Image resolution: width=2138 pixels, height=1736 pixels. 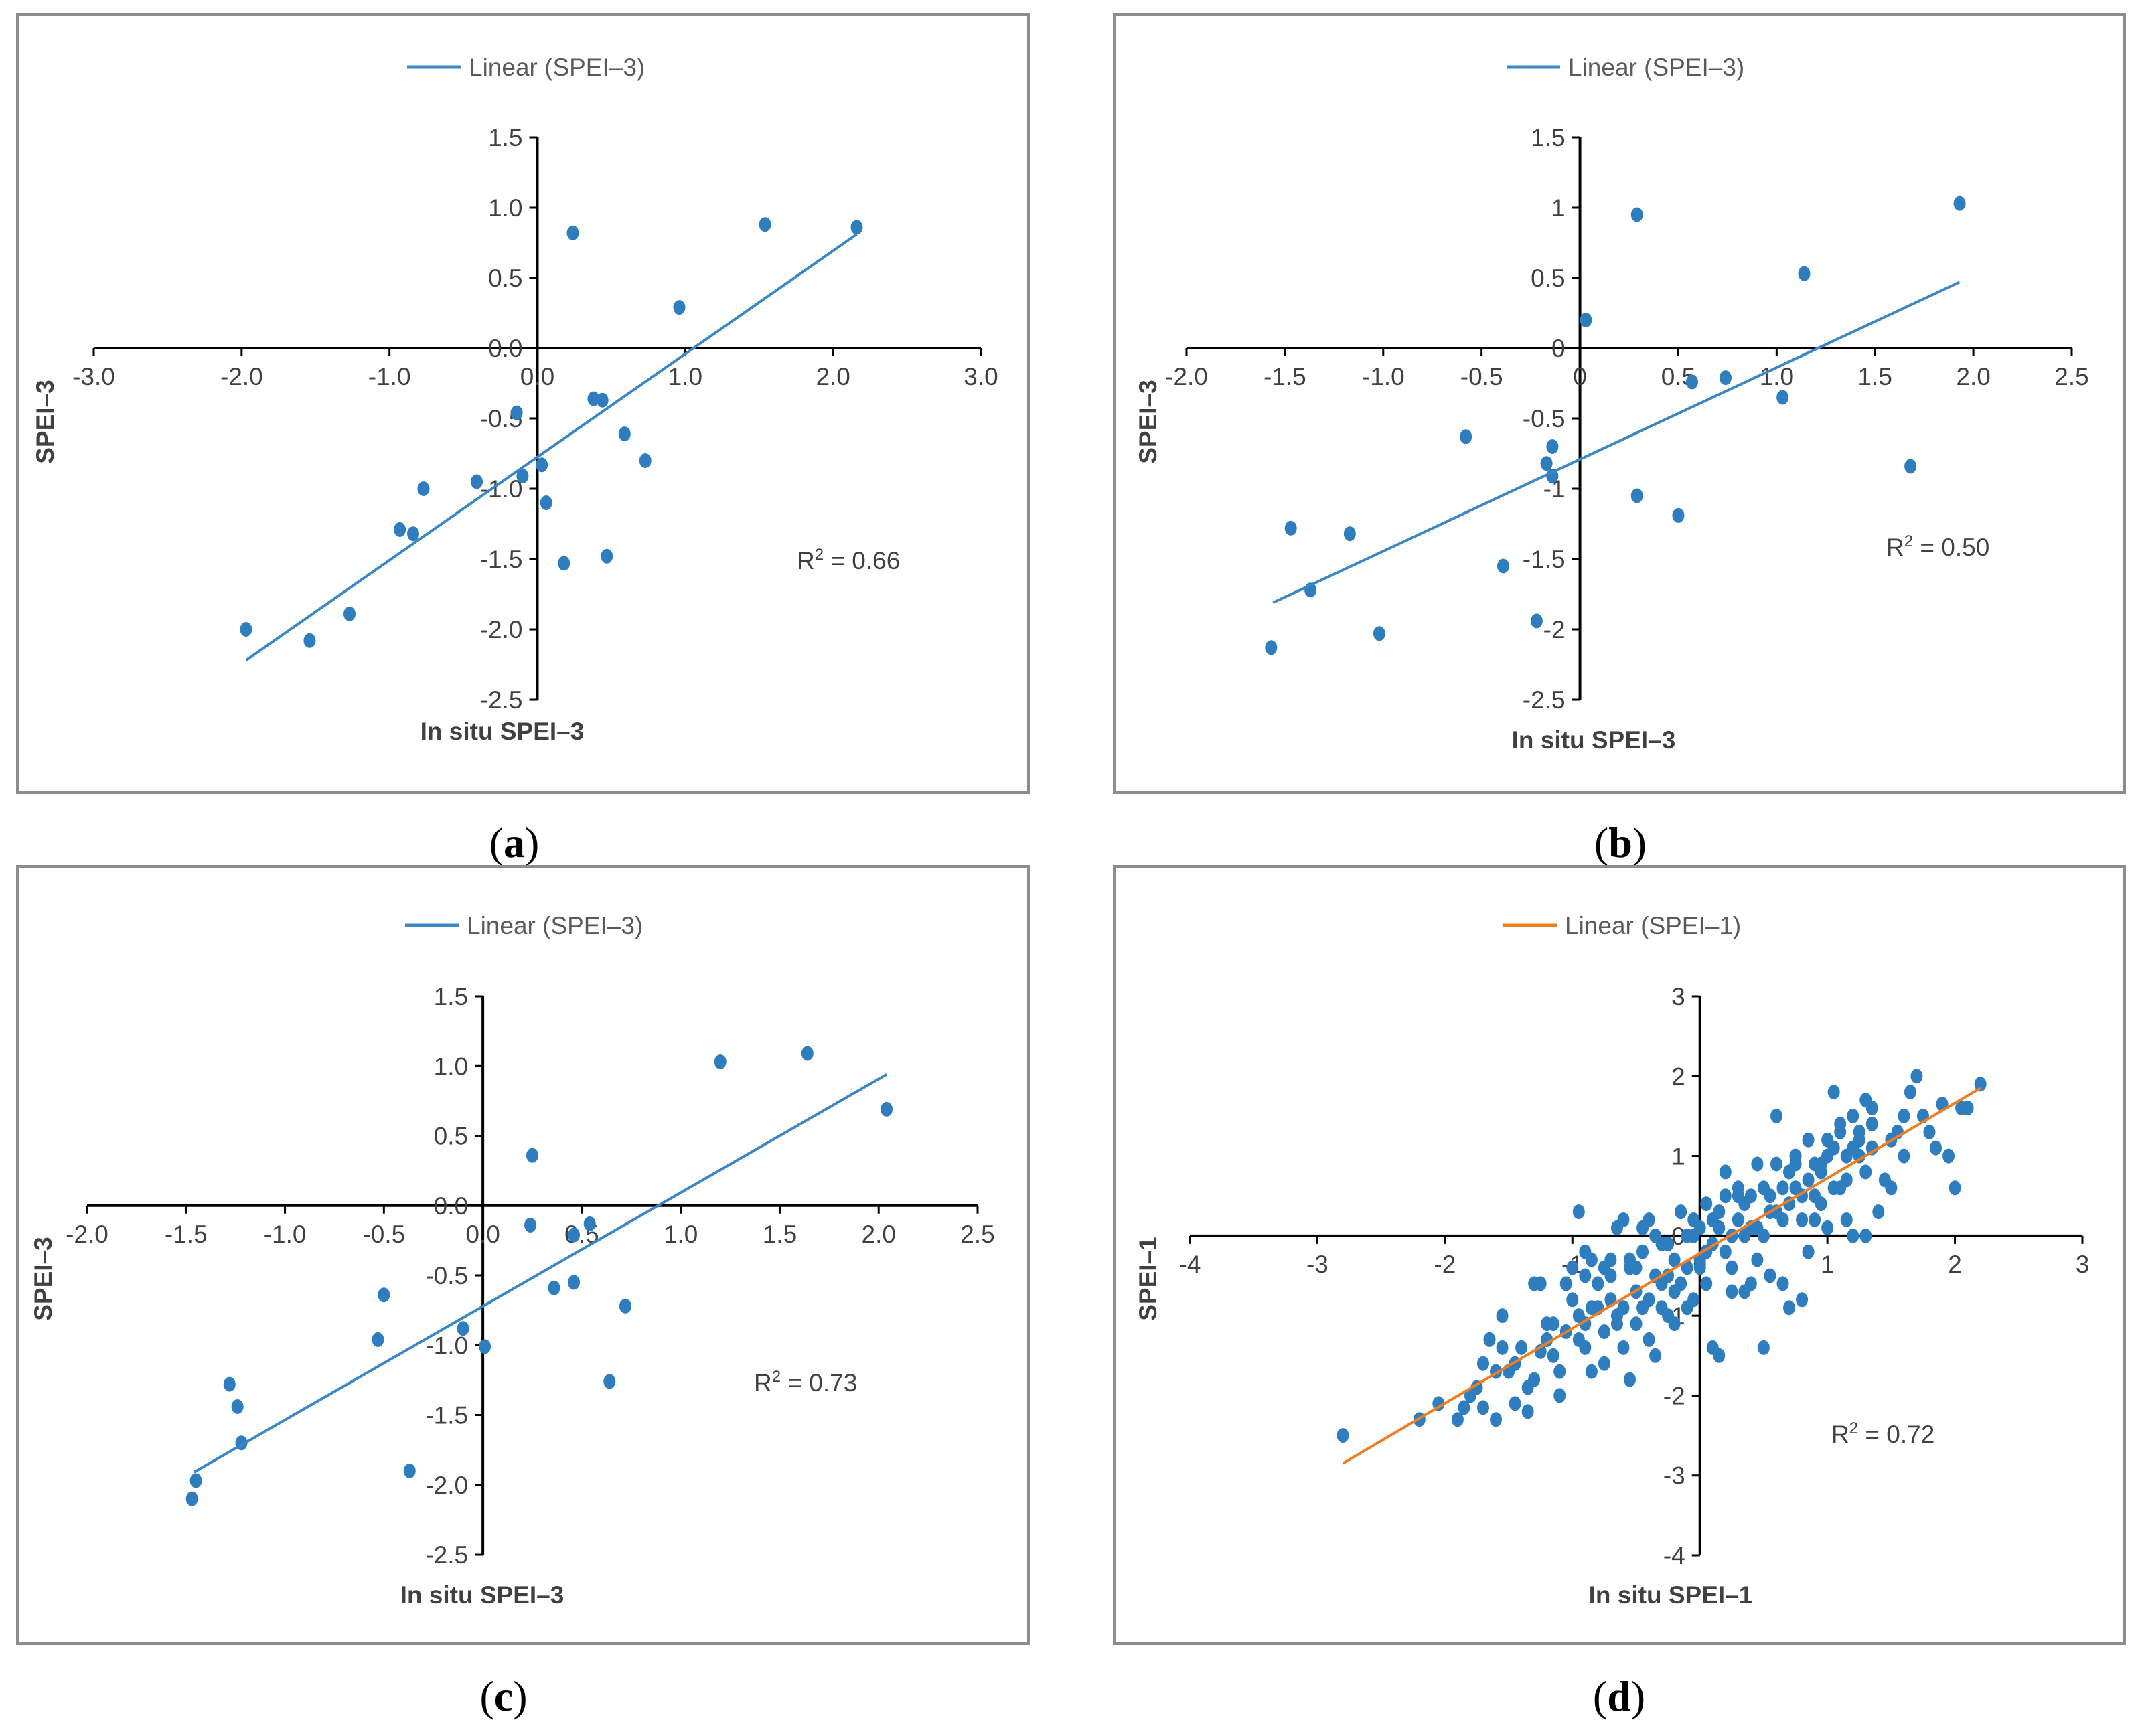 What do you see at coordinates (848, 560) in the screenshot?
I see `r-squared-label: R2 = 0.66` at bounding box center [848, 560].